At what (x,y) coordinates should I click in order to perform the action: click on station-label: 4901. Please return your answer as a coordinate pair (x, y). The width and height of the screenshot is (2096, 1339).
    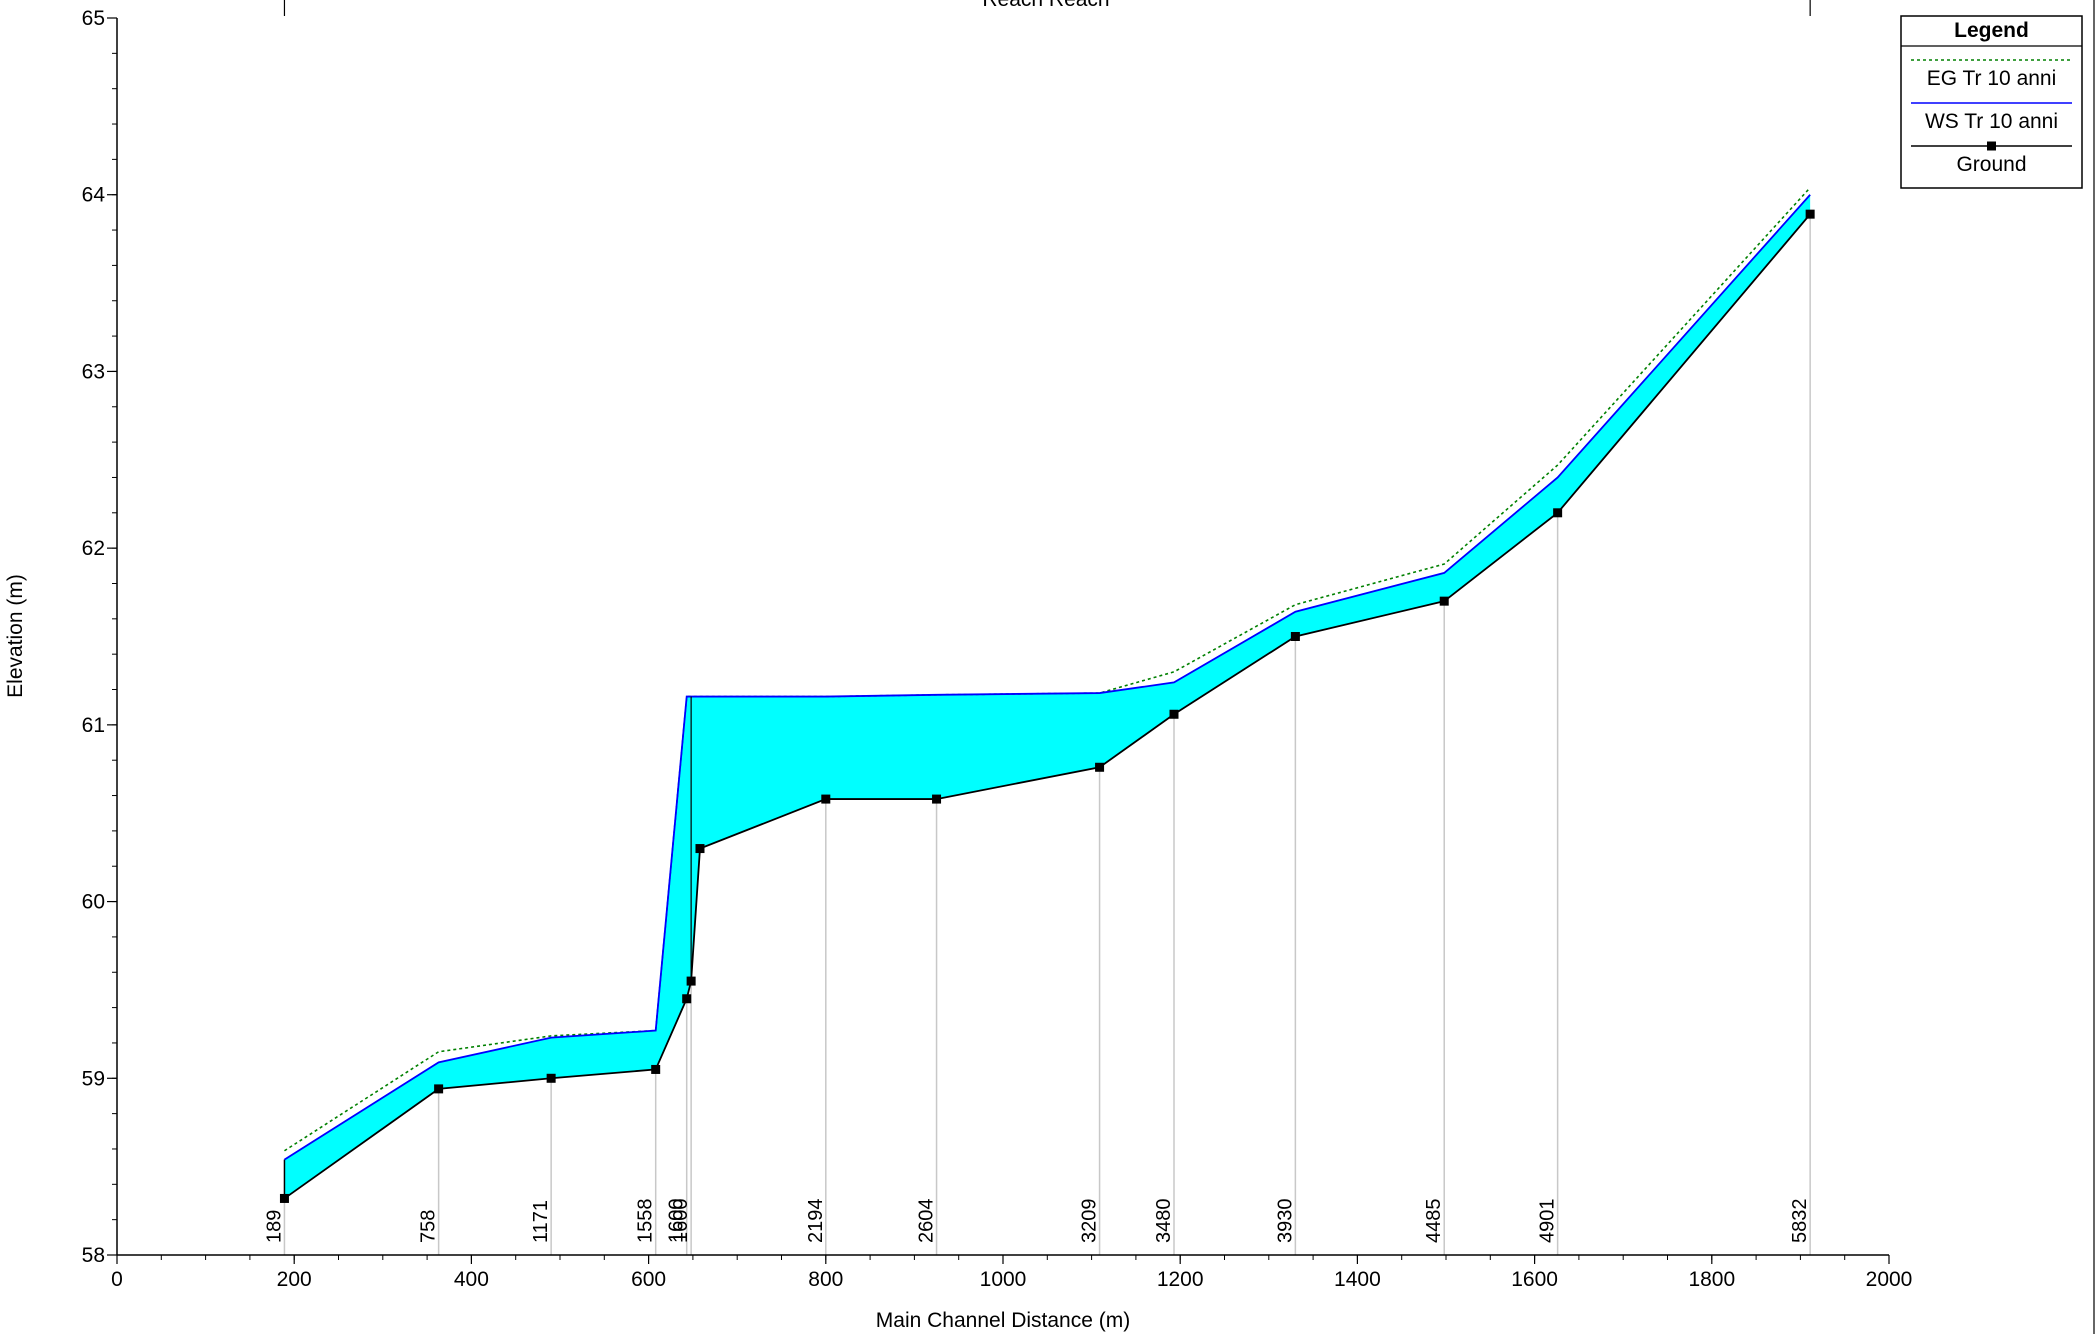
    Looking at the image, I should click on (1548, 1221).